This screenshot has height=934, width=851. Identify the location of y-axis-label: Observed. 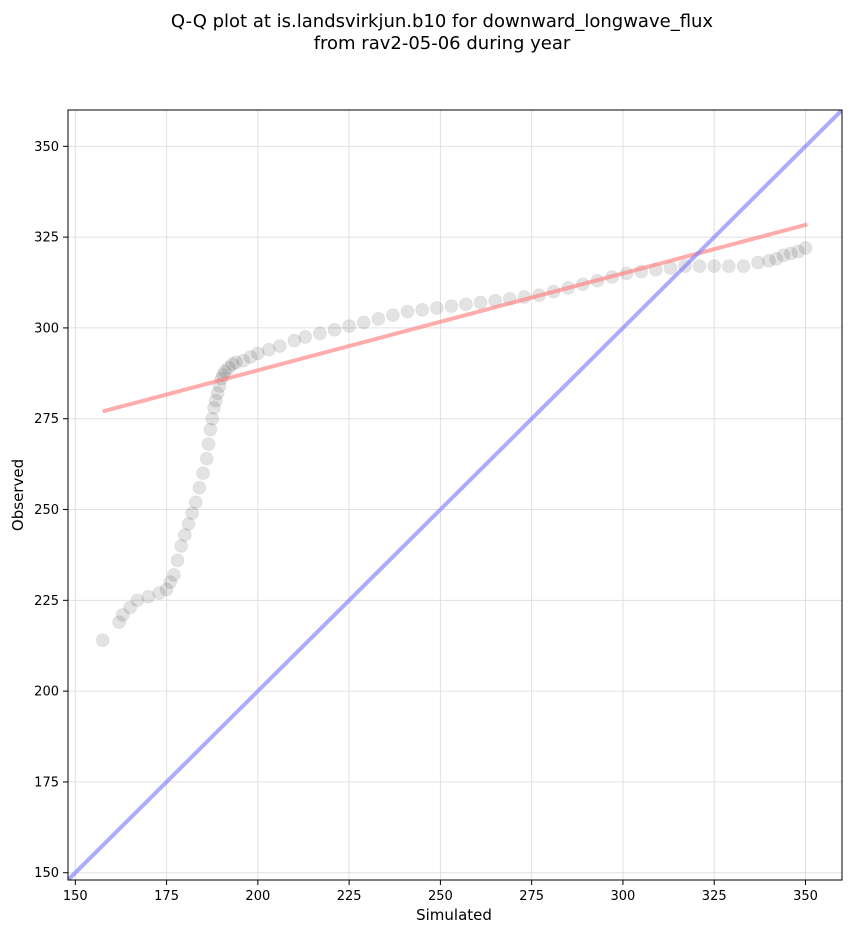
(18, 495).